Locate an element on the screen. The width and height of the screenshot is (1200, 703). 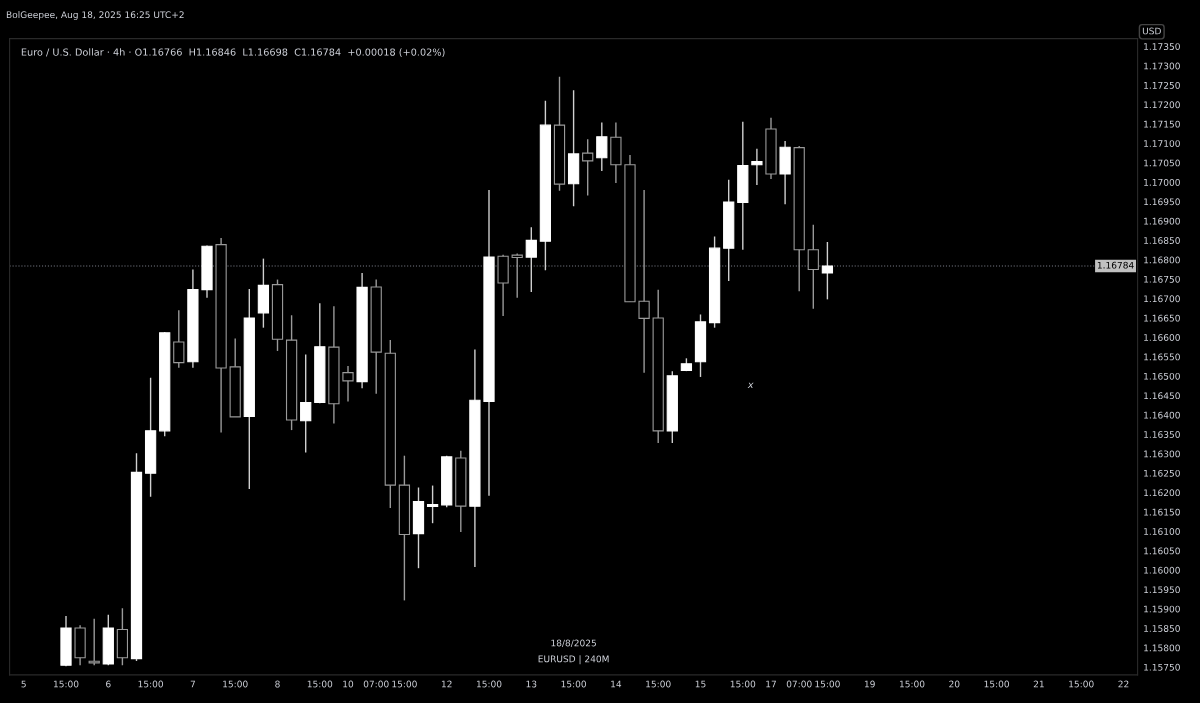
y-tick-label: 1.16000 is located at coordinates (1162, 570).